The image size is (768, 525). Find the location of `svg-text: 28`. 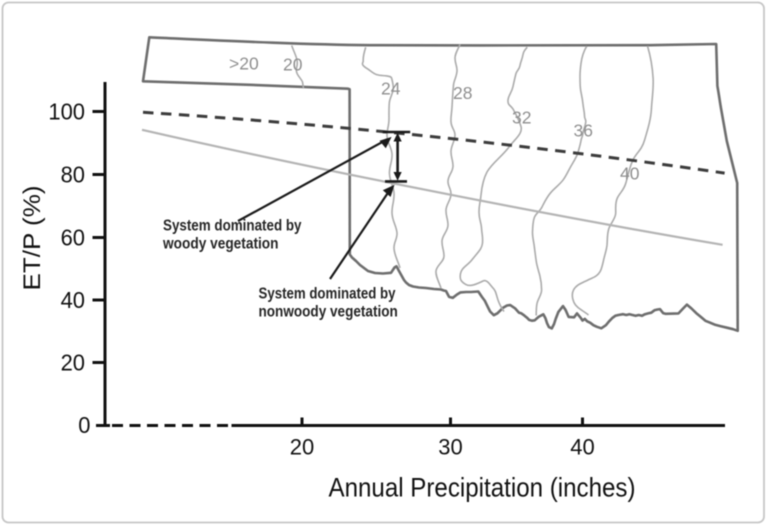

svg-text: 28 is located at coordinates (462, 93).